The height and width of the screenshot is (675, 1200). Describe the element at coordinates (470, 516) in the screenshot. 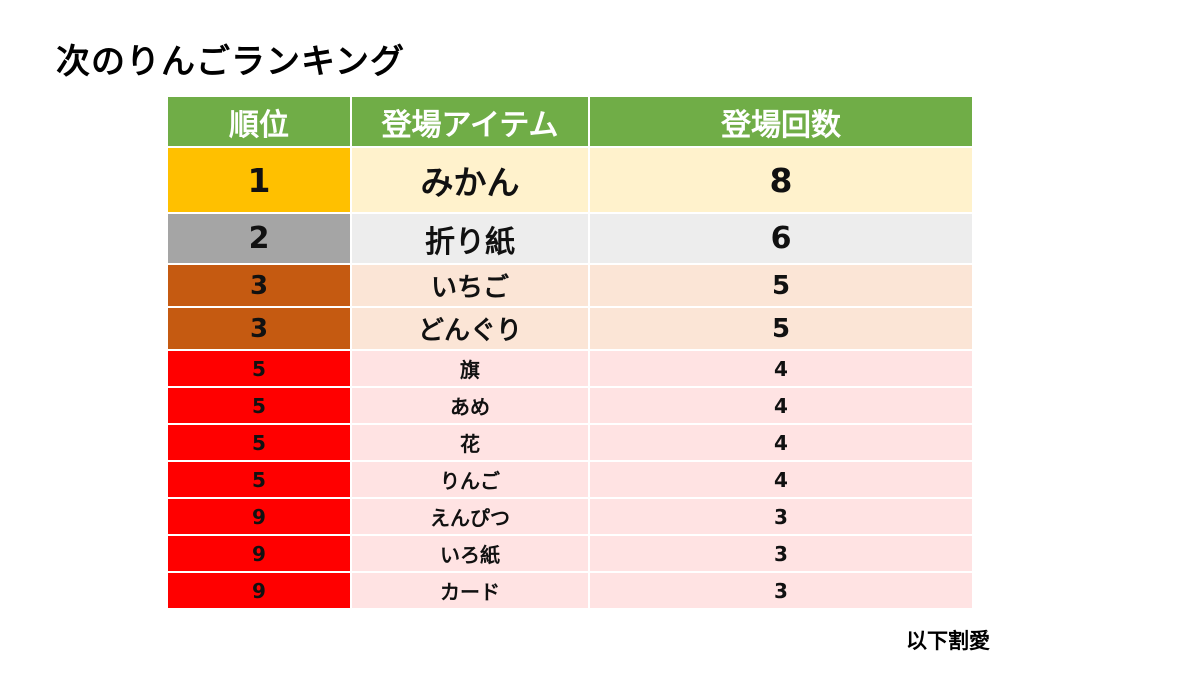

I see `item-cell: えんぴつ` at that location.